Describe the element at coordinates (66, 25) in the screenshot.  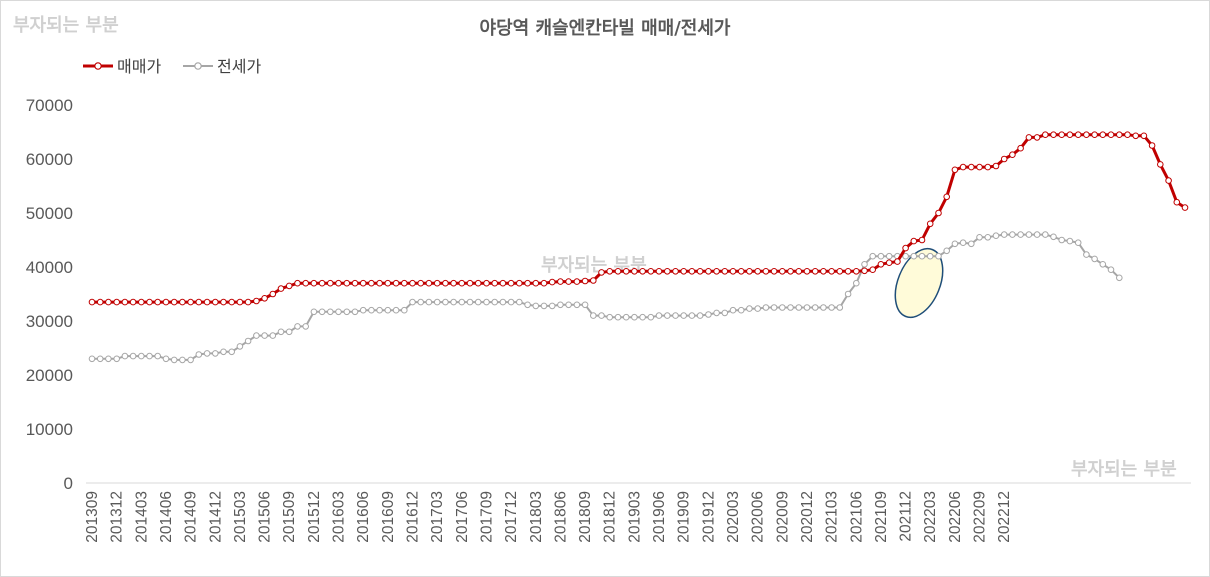
I see `watermark-top-left: 부자되는 부분` at that location.